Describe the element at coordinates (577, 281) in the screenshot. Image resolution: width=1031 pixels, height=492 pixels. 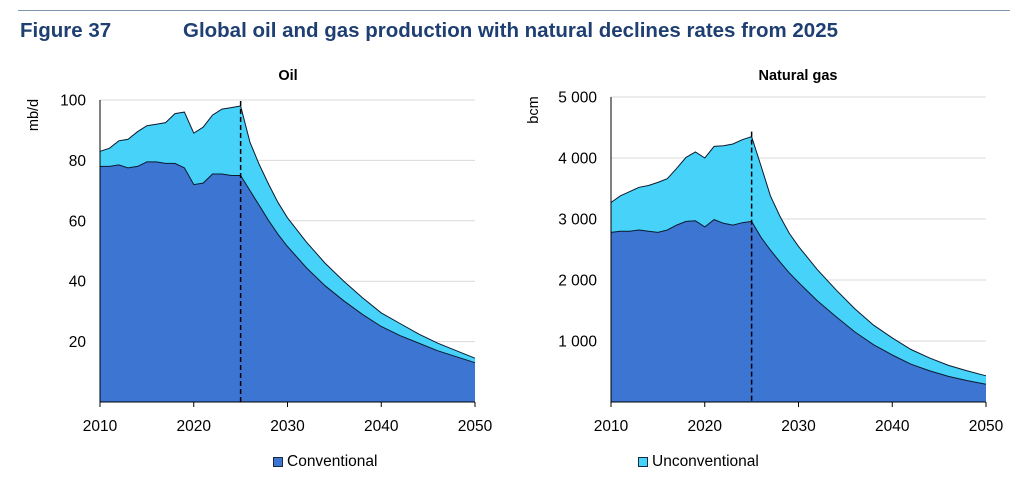
I see `gas-ytick-label: 2 000` at that location.